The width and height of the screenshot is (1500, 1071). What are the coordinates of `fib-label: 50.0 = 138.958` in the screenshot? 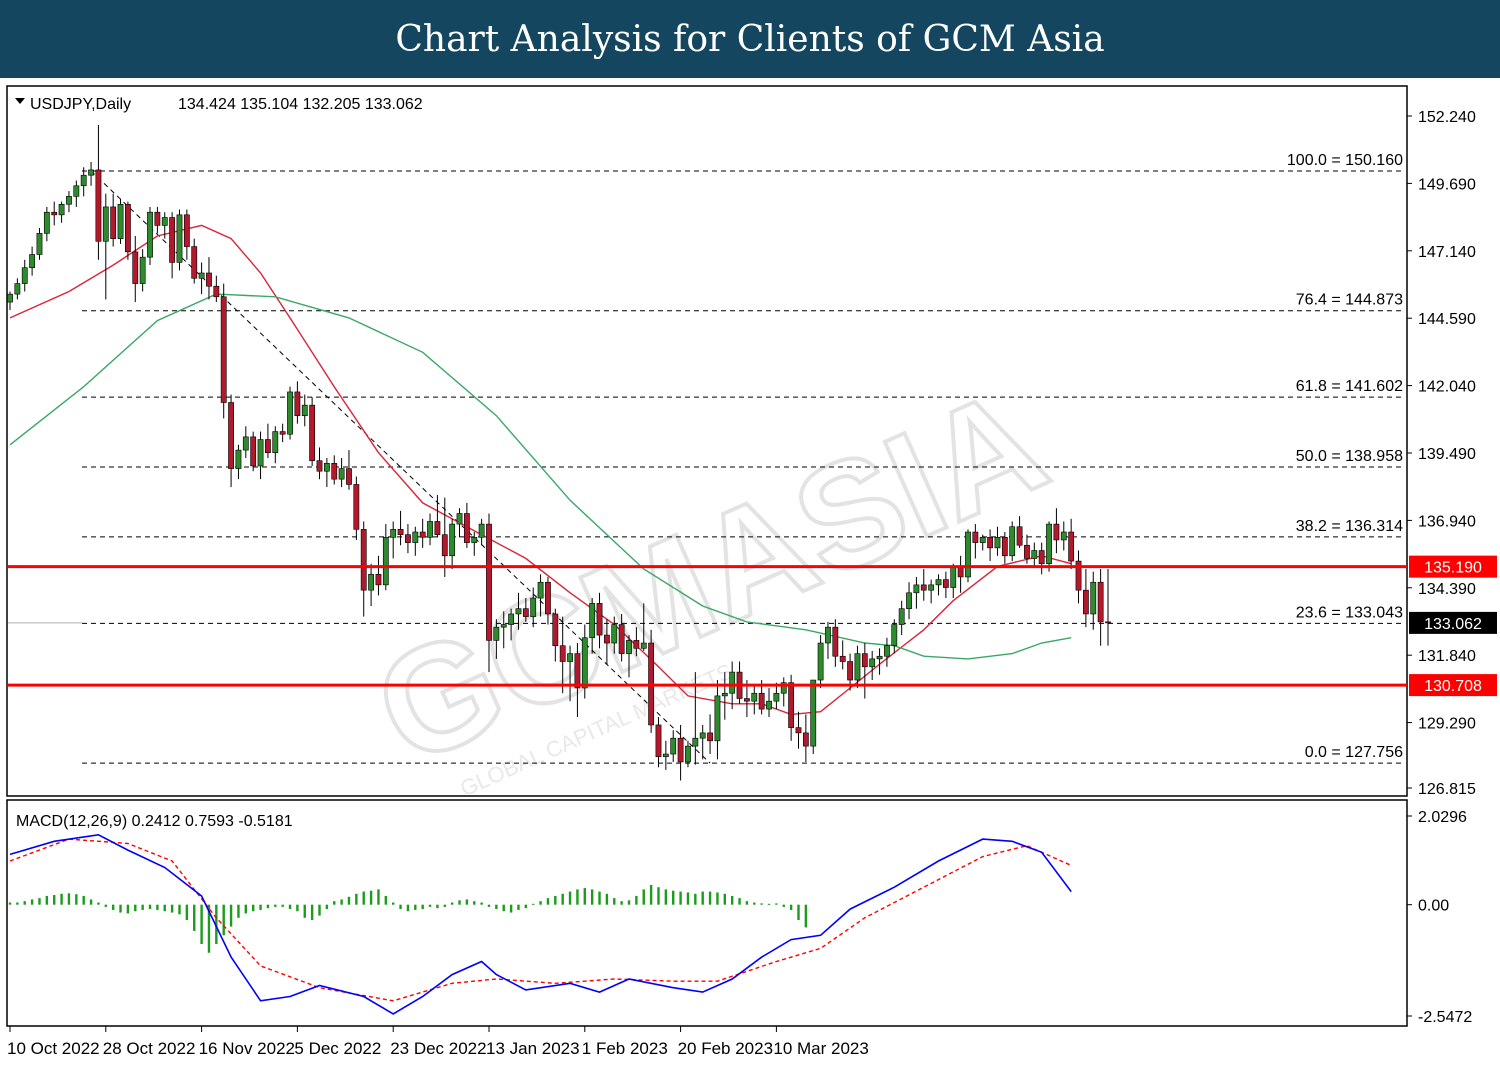 It's located at (1349, 456).